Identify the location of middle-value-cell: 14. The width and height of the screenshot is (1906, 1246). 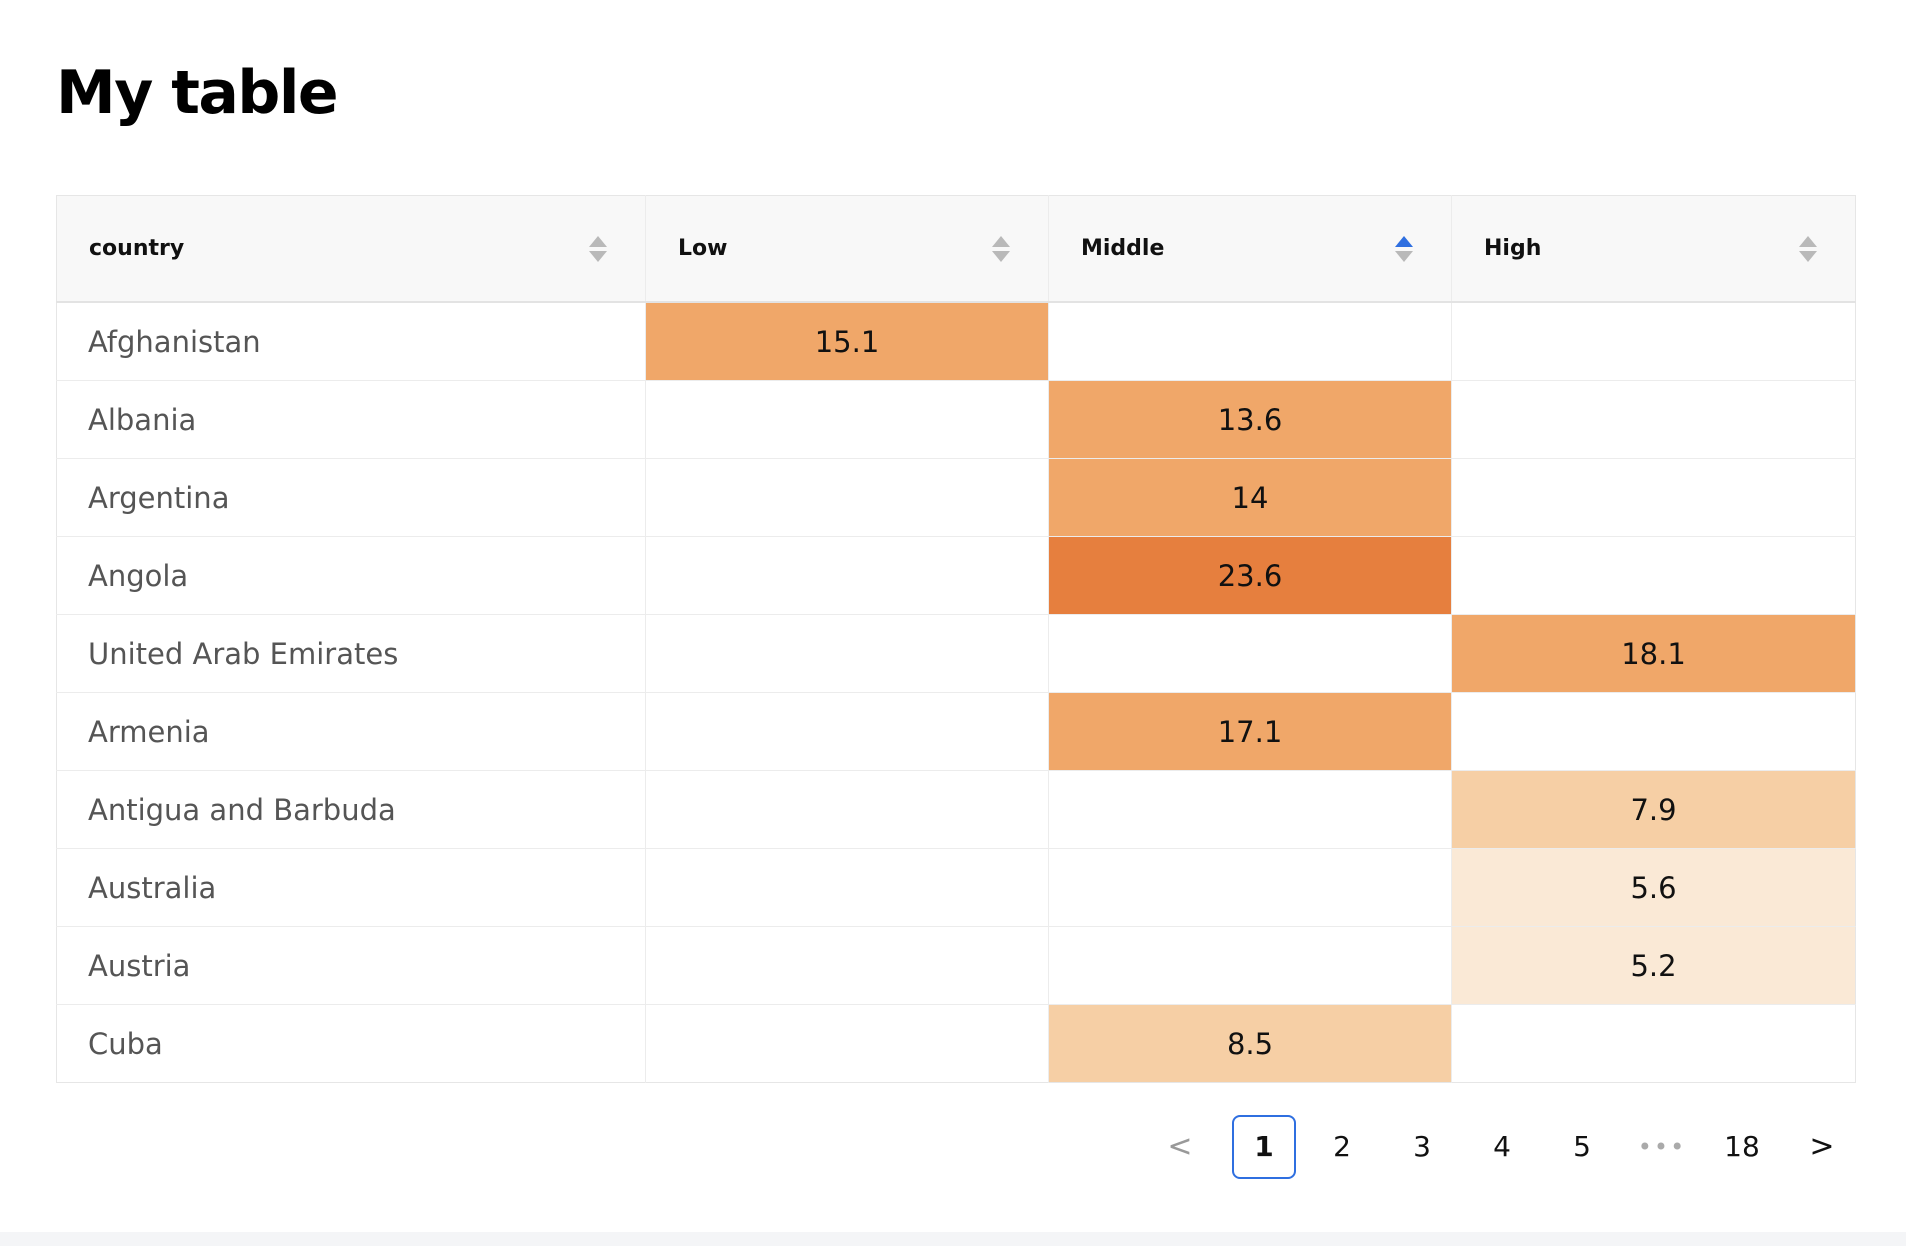
(1250, 497).